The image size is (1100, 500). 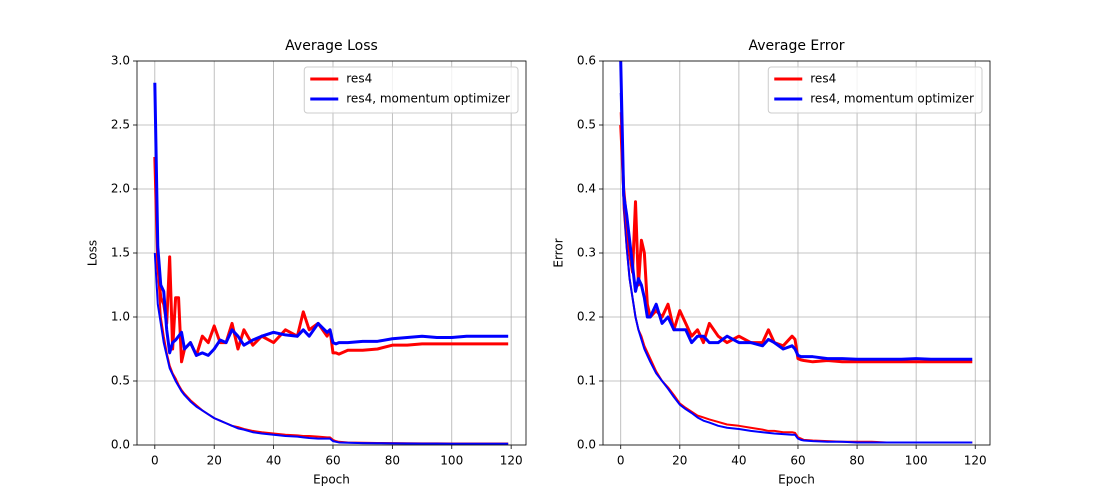 I want to click on chart-title: Average Loss, so click(x=331, y=46).